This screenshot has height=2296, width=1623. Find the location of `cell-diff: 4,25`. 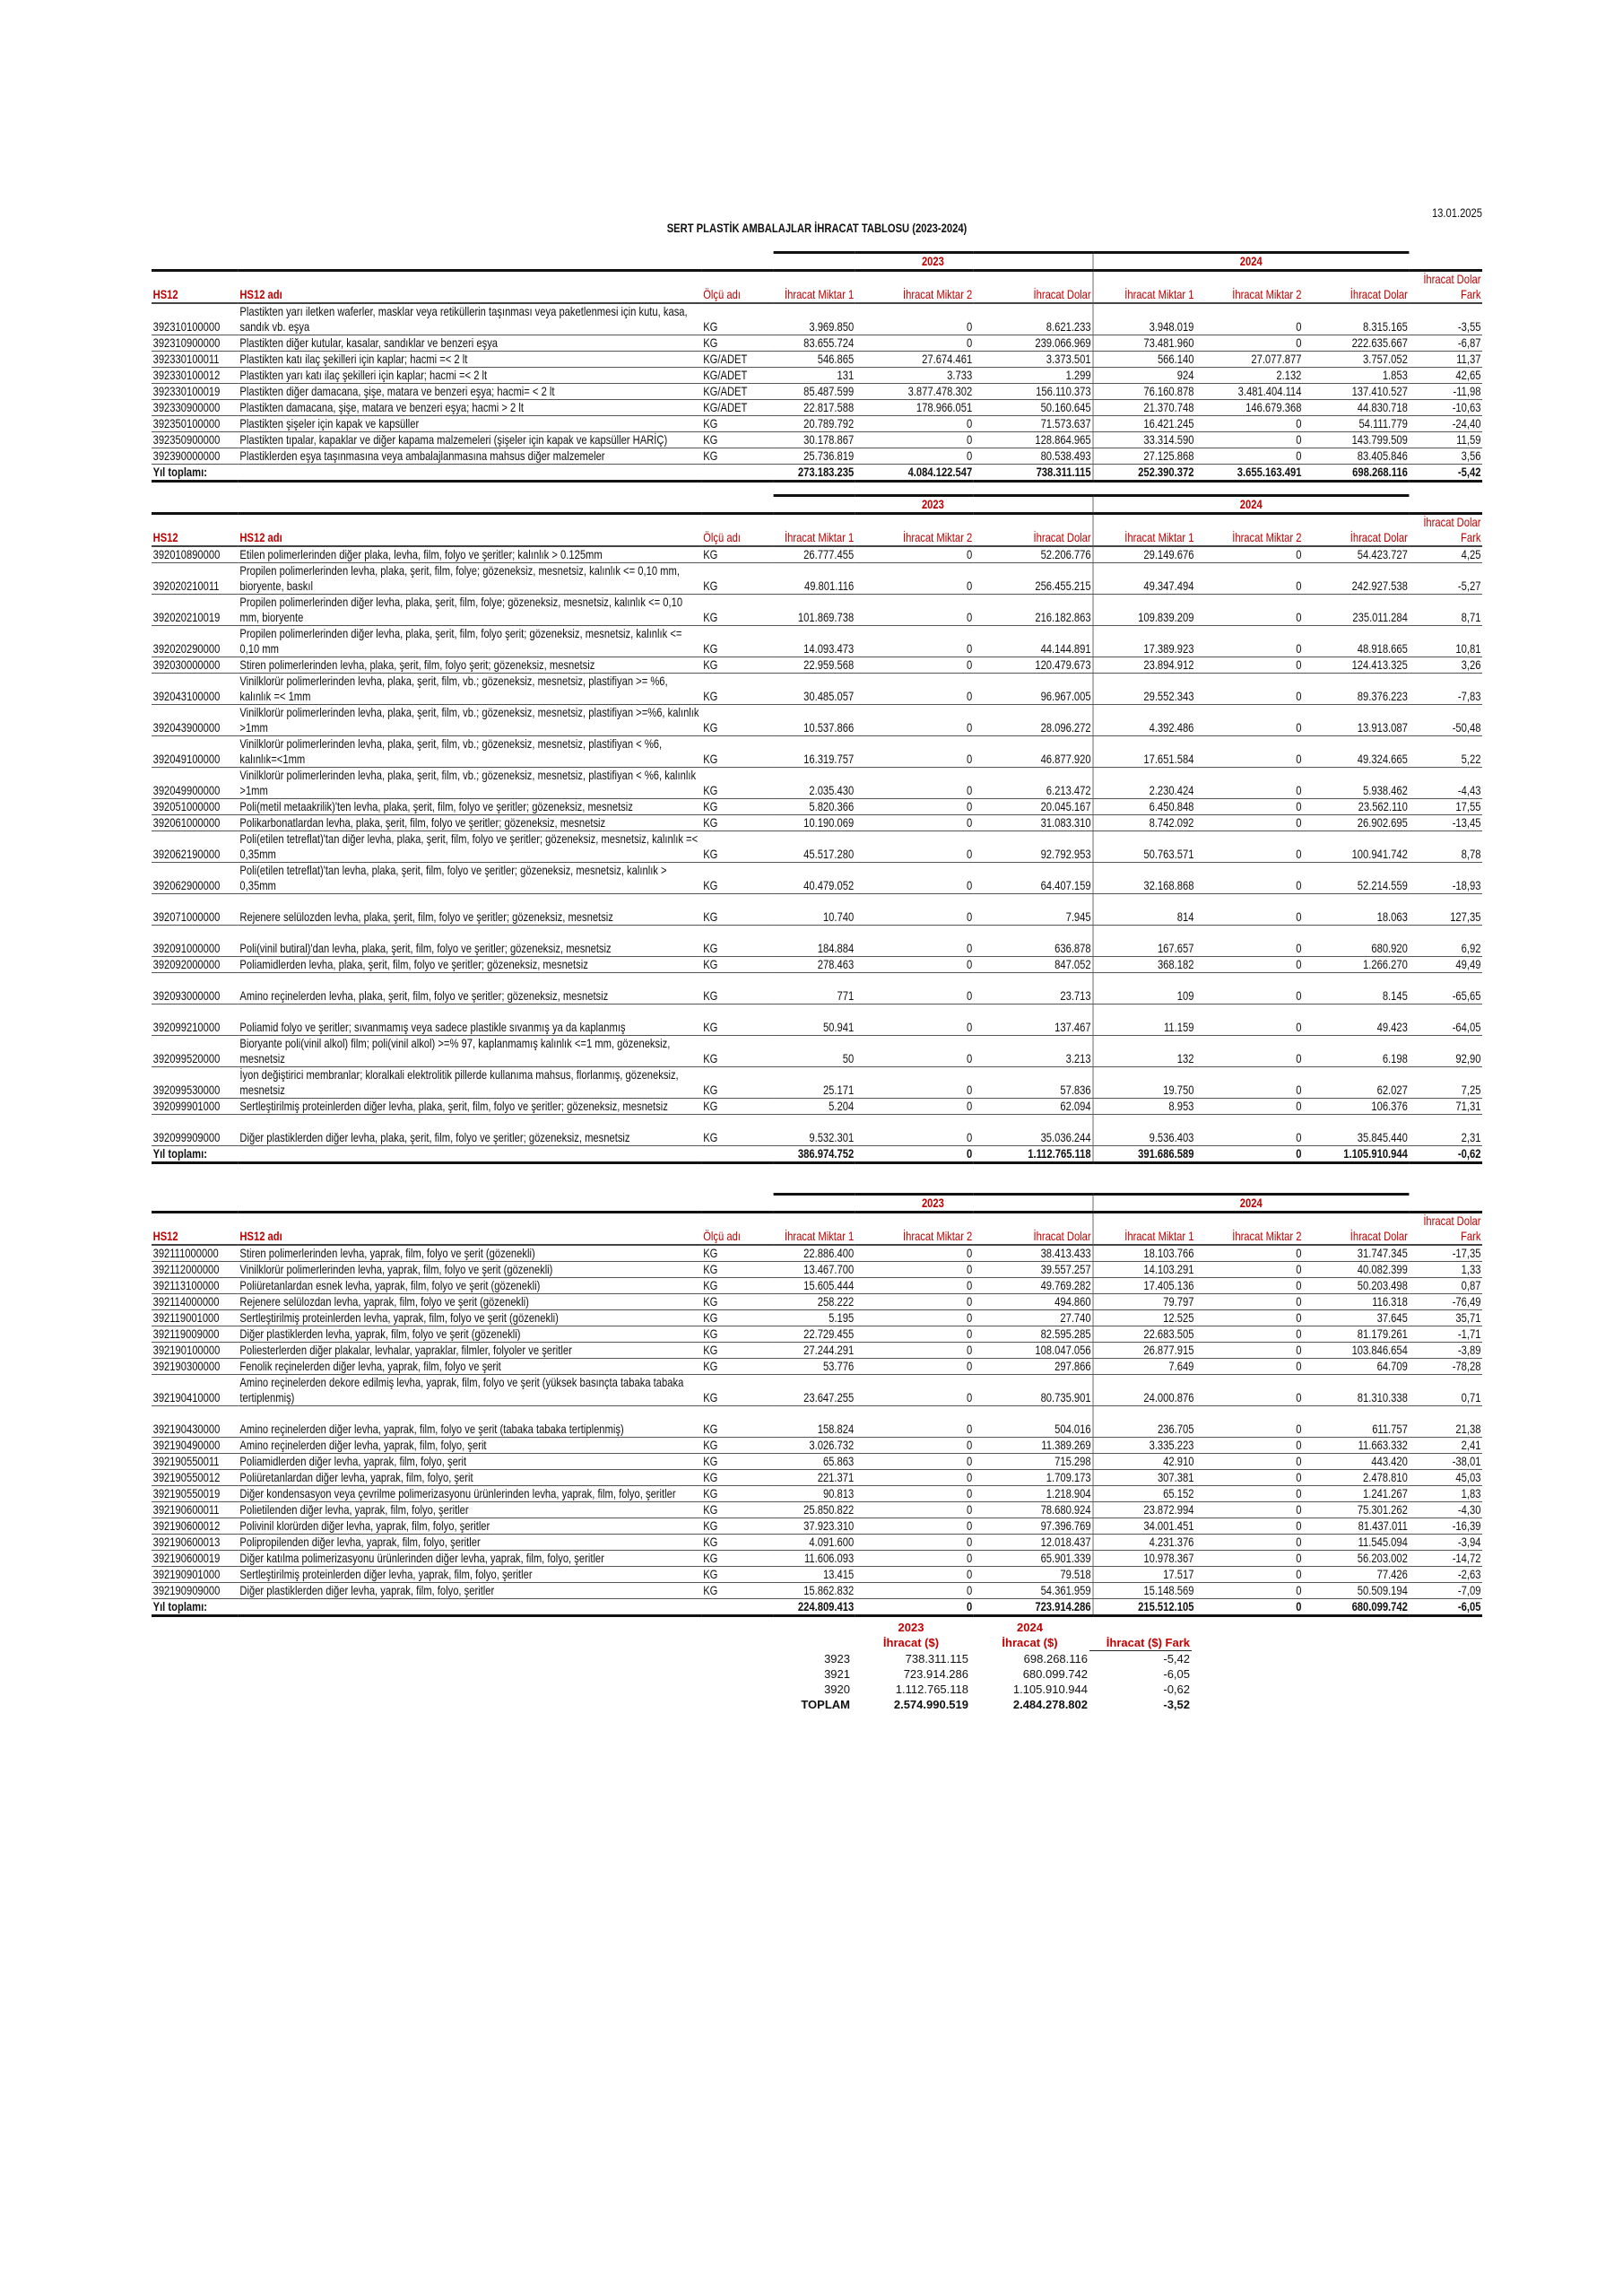

cell-diff: 4,25 is located at coordinates (1446, 554).